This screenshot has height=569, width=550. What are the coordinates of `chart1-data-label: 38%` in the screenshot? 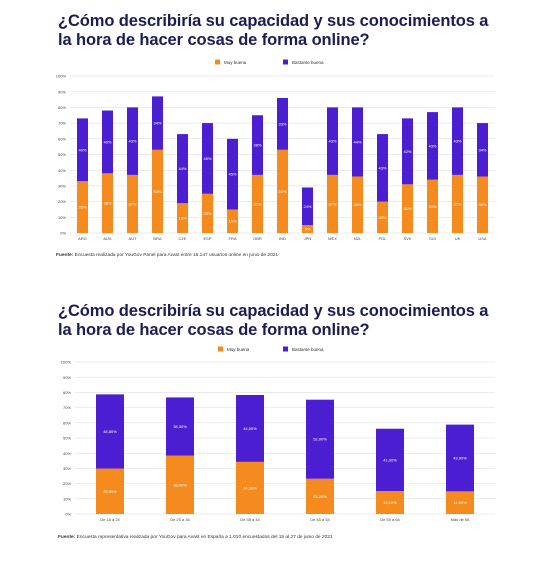 It's located at (107, 203).